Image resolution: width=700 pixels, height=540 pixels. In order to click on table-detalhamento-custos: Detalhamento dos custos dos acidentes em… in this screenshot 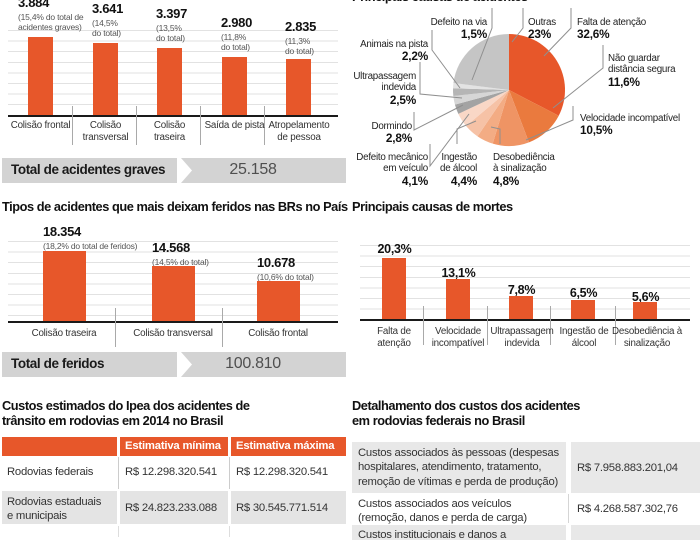, I will do `click(525, 467)`.